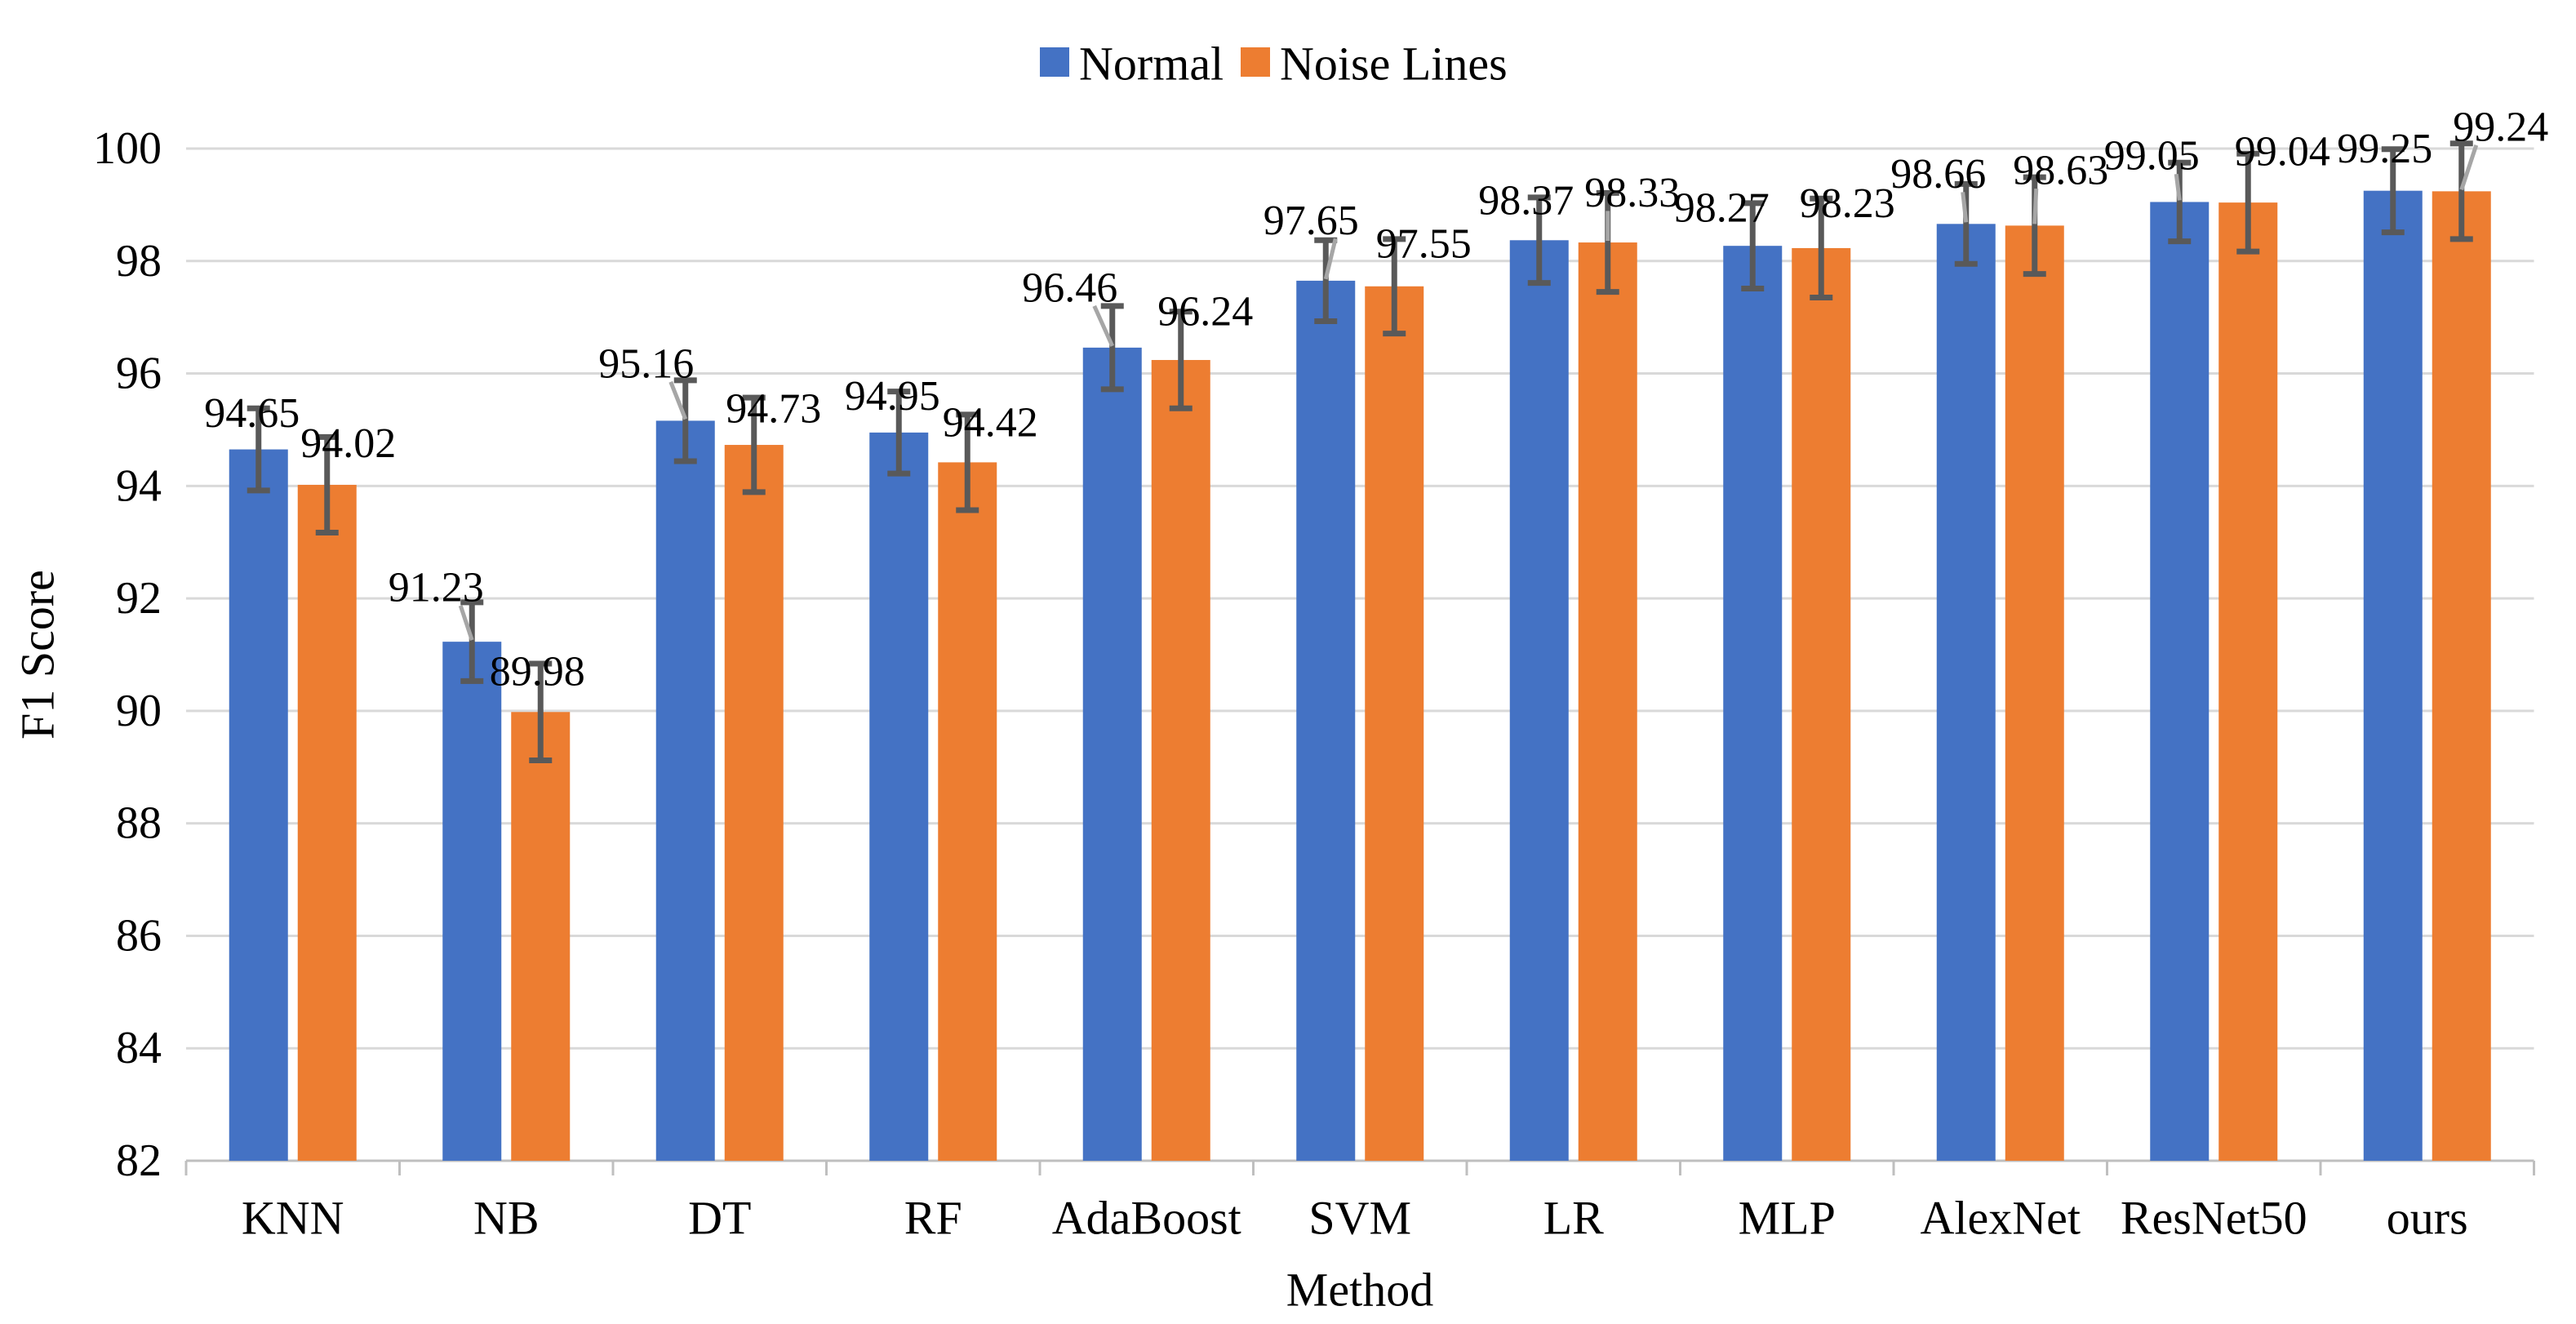 Image resolution: width=2576 pixels, height=1324 pixels. What do you see at coordinates (1632, 193) in the screenshot?
I see `bar-value-label: 98.33` at bounding box center [1632, 193].